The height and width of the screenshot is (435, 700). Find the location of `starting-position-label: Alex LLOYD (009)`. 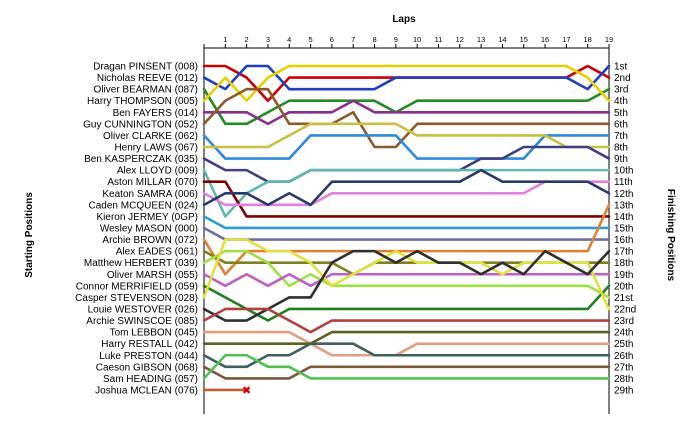

starting-position-label: Alex LLOYD (009) is located at coordinates (157, 171).